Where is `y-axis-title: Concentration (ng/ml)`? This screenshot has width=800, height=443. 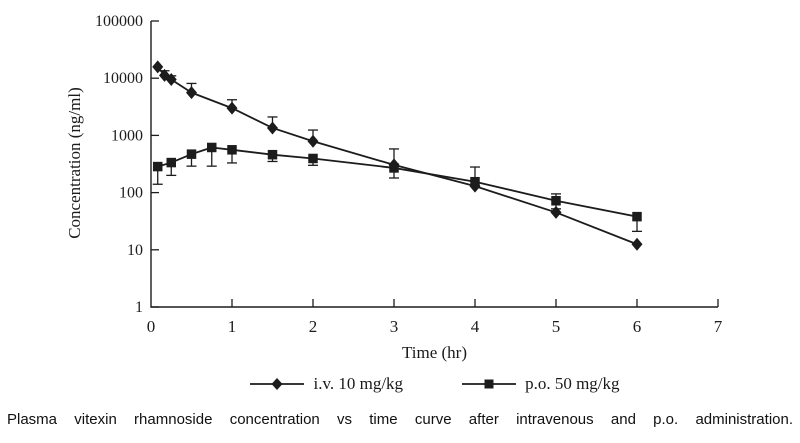
y-axis-title: Concentration (ng/ml) is located at coordinates (74, 163).